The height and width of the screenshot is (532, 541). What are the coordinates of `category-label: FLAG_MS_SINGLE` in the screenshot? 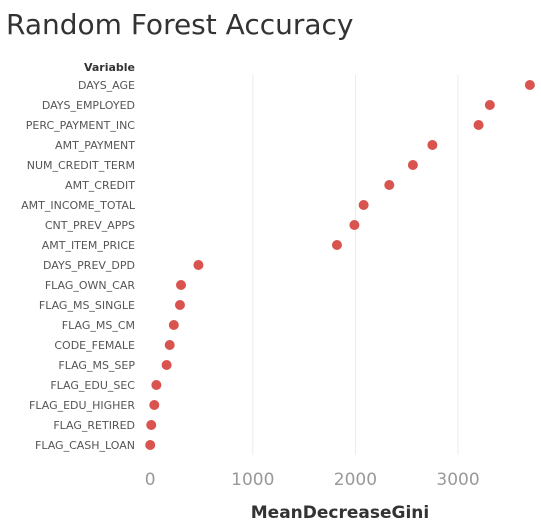 It's located at (87, 305).